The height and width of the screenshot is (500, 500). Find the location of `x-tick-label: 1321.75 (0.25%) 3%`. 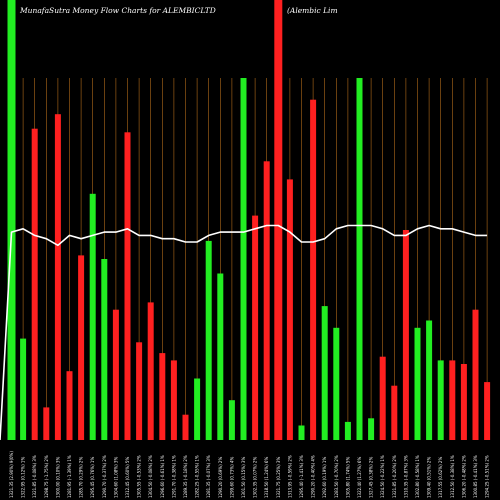

x-tick-label: 1321.75 (0.25%) 3% is located at coordinates (278, 477).